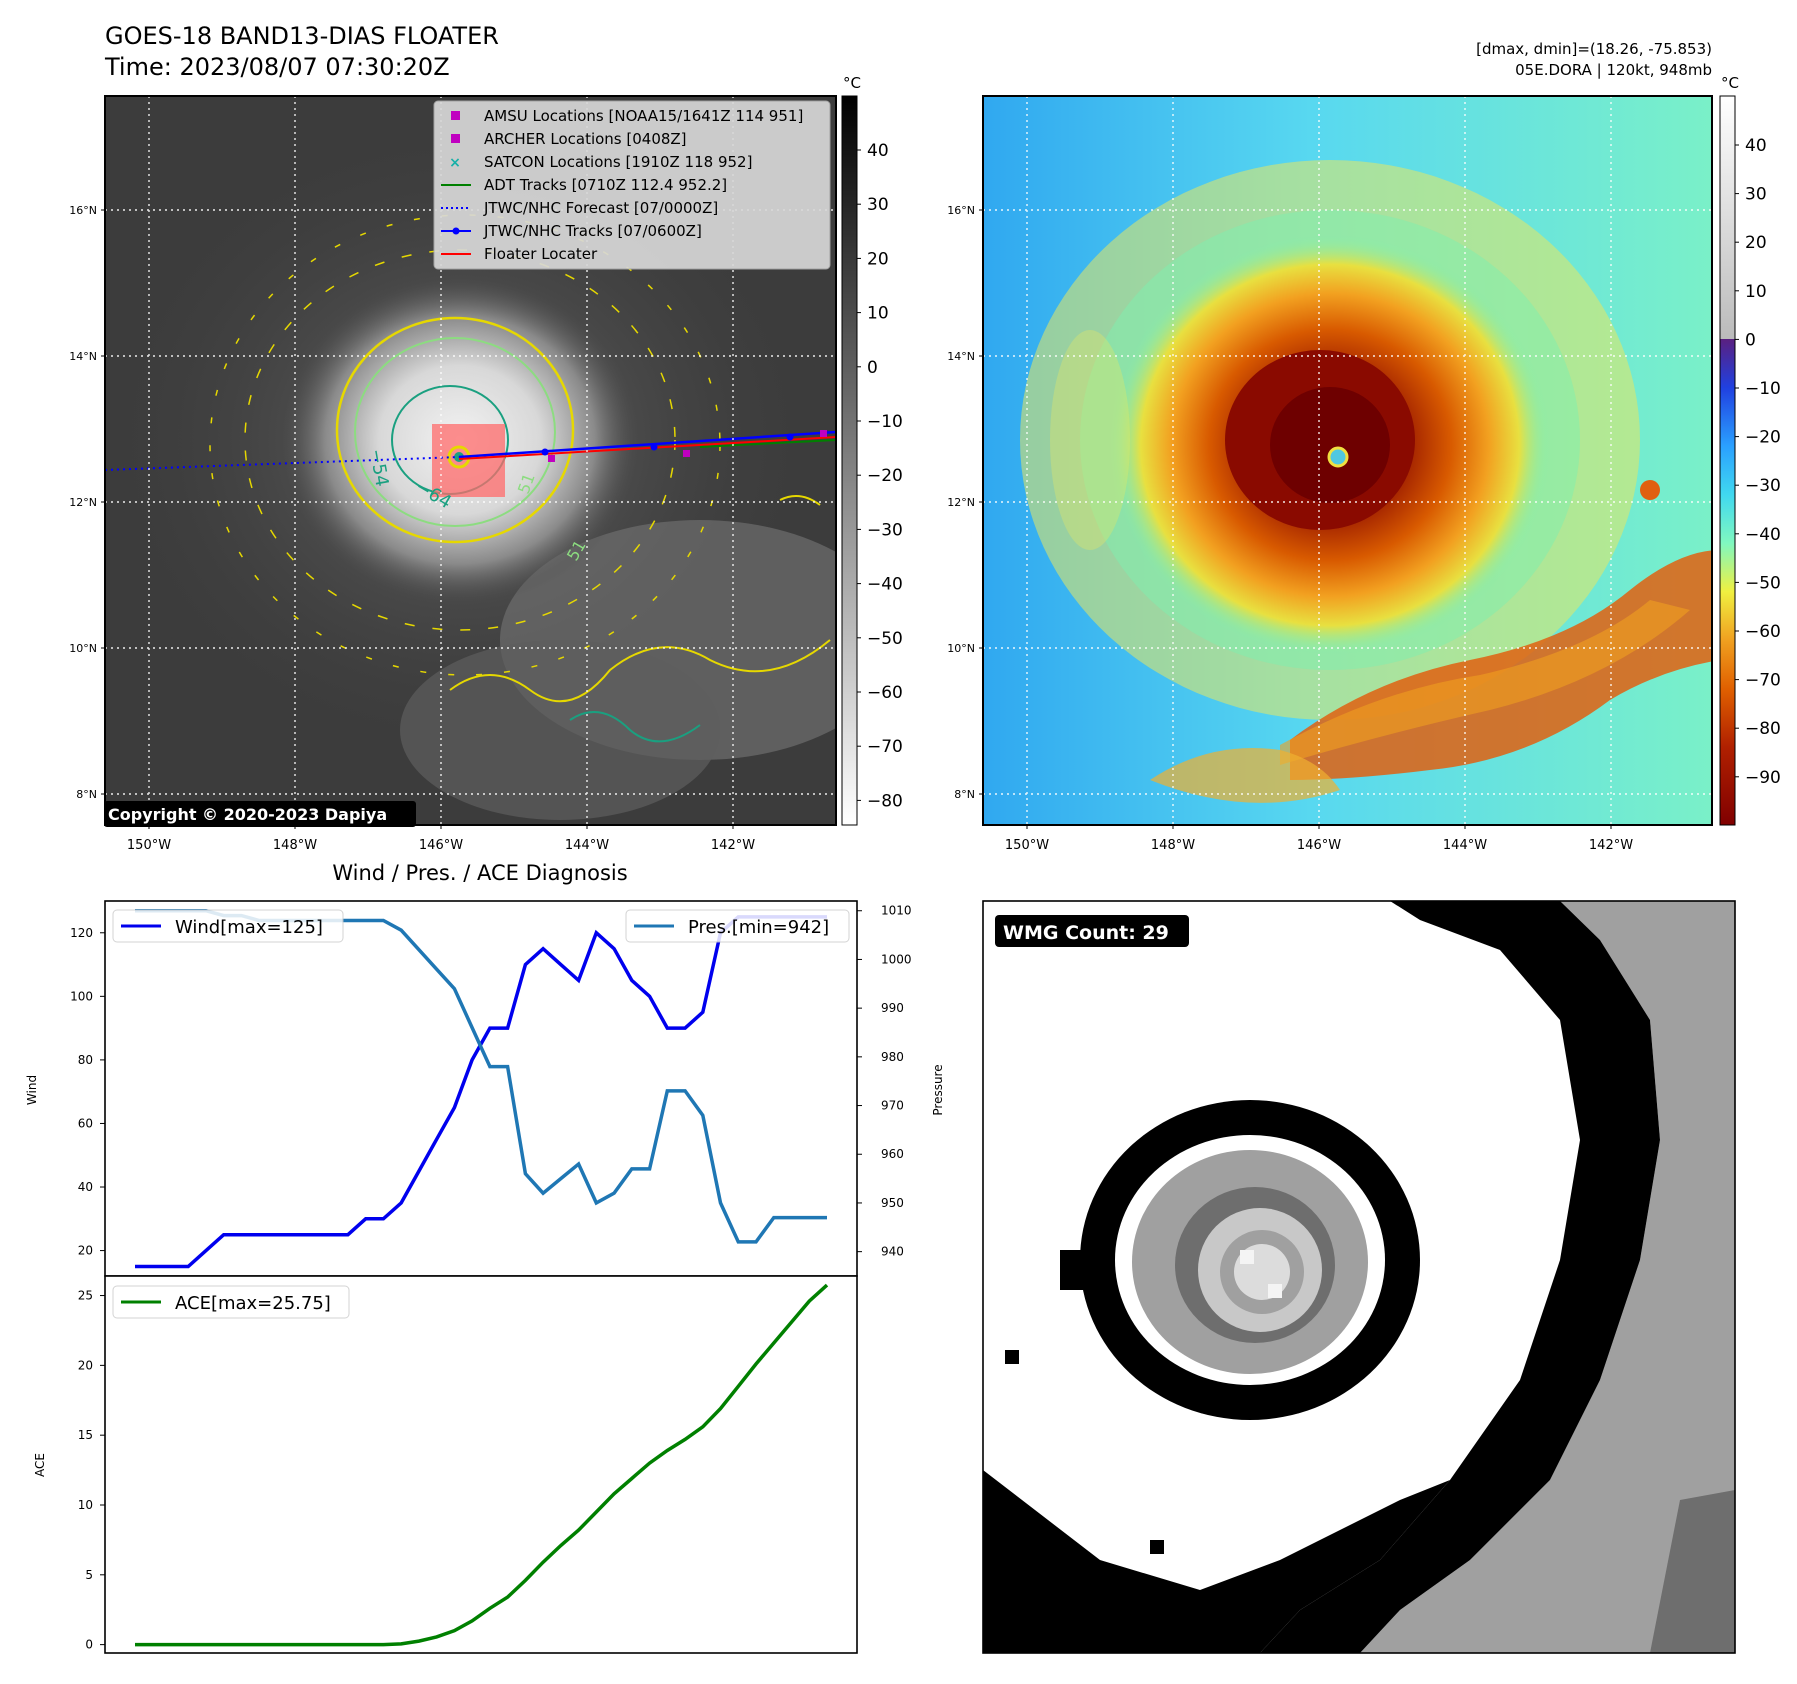 This screenshot has width=1797, height=1684. I want to click on pressure-tick-label: 960, so click(892, 1154).